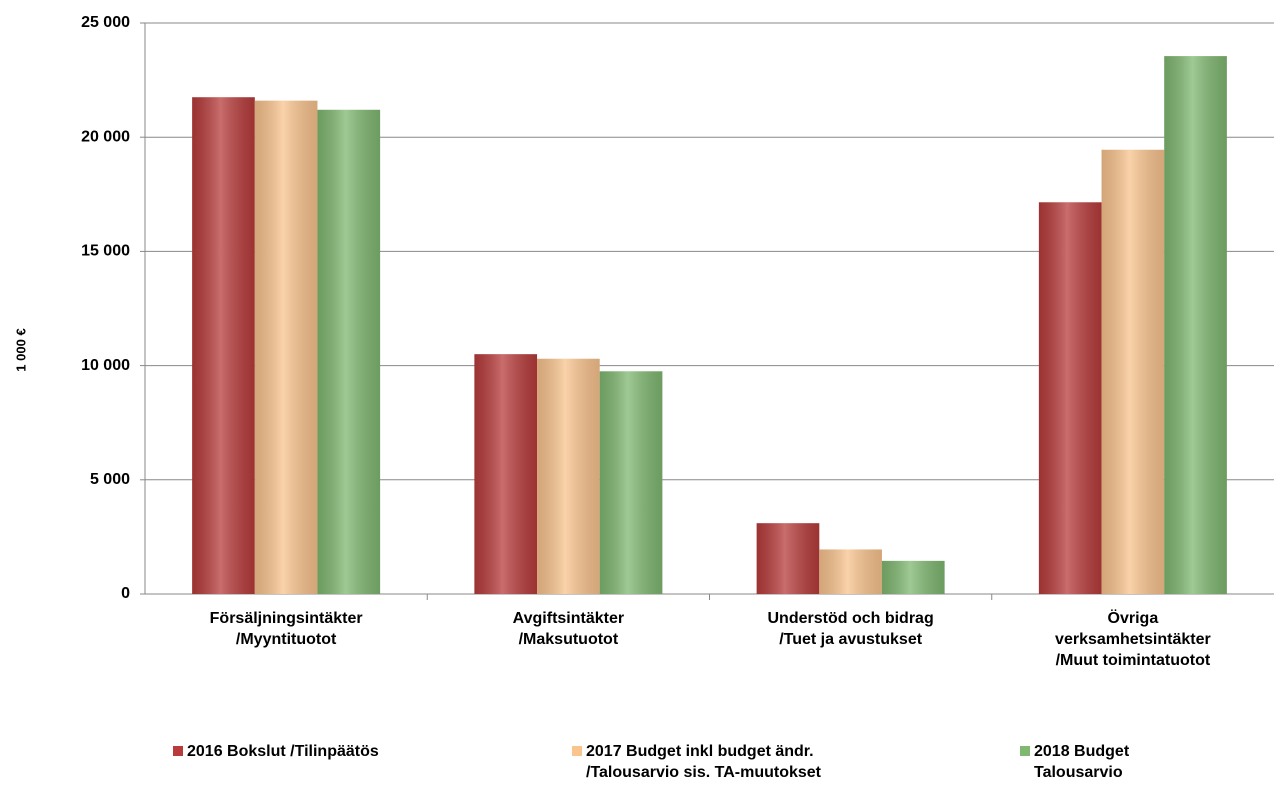 This screenshot has height=789, width=1274. What do you see at coordinates (110, 479) in the screenshot?
I see `y-tick-label: 5 000` at bounding box center [110, 479].